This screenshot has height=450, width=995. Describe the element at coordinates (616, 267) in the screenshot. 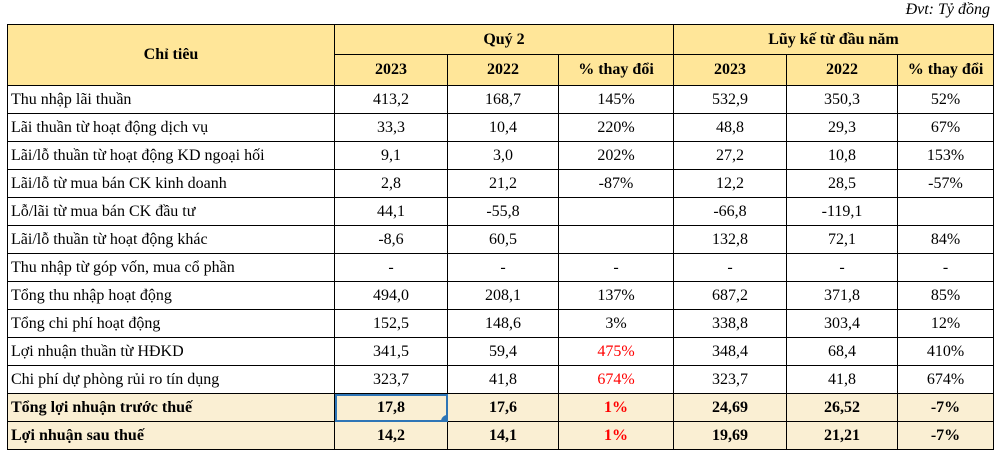

I see `cell-q2-pct: -` at that location.